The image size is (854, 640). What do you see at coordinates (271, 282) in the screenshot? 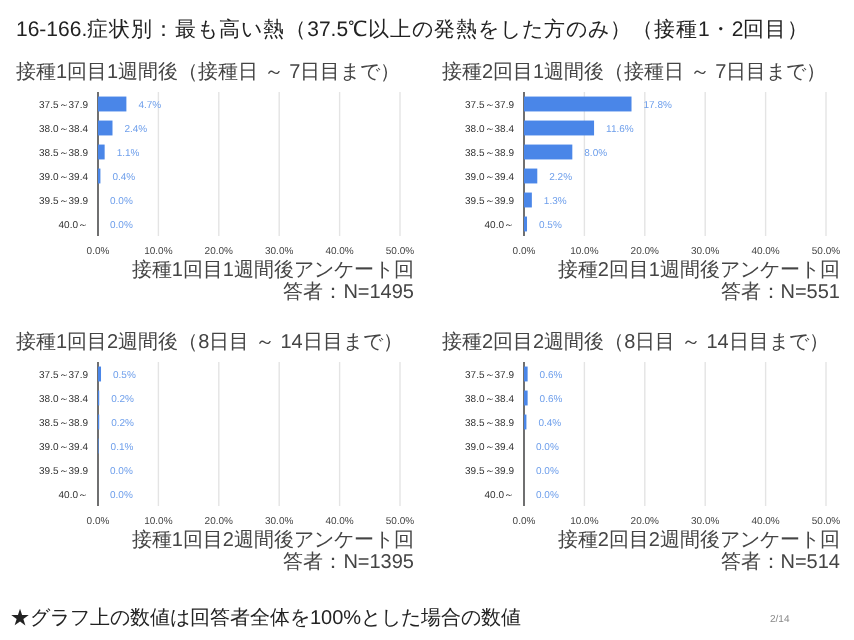
I see `text: 接種1回目1週間後アンケート回答者：N=1495` at bounding box center [271, 282].